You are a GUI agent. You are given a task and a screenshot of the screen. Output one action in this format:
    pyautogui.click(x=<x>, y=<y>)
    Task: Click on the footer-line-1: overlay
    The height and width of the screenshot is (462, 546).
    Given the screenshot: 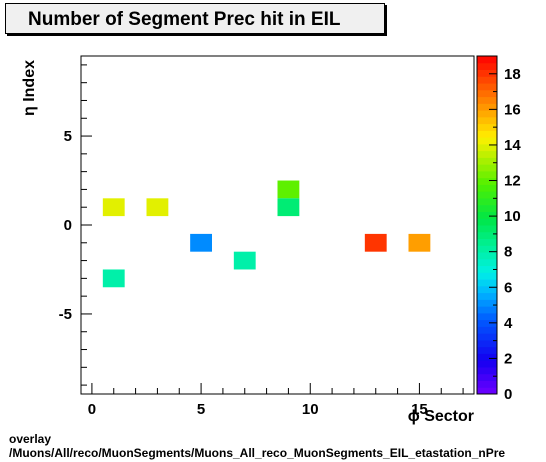 What is the action you would take?
    pyautogui.click(x=30, y=439)
    